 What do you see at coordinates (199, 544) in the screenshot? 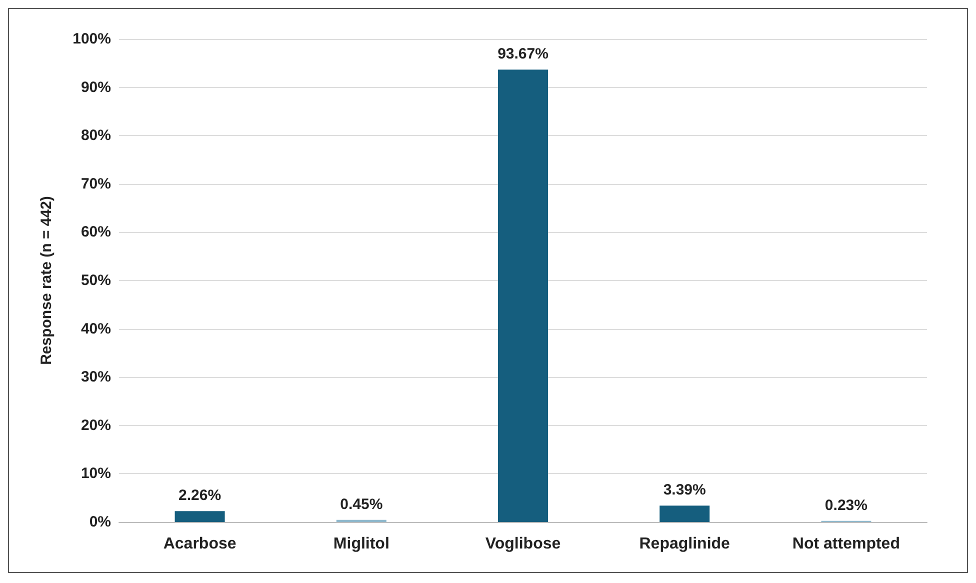
I see `x-tick-label: Acarbose` at bounding box center [199, 544].